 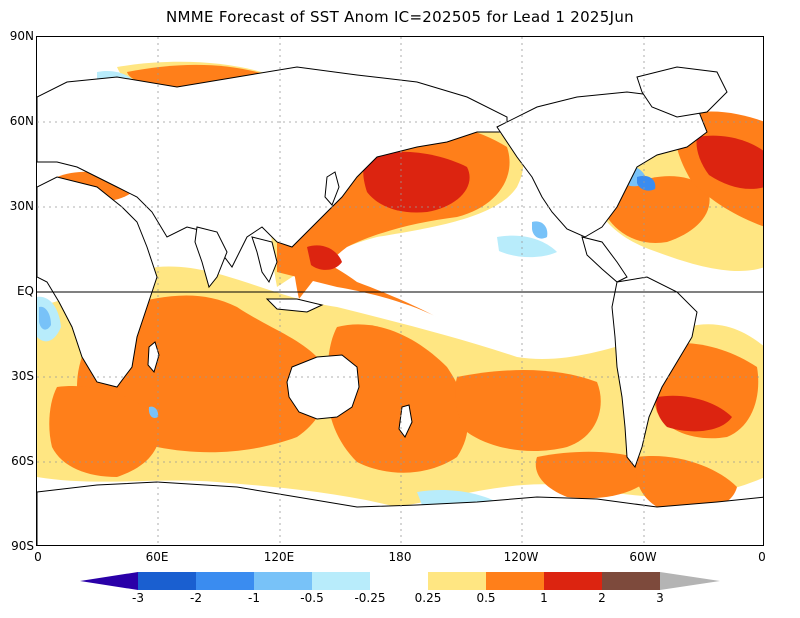 What do you see at coordinates (211, 257) in the screenshot?
I see `india-land` at bounding box center [211, 257].